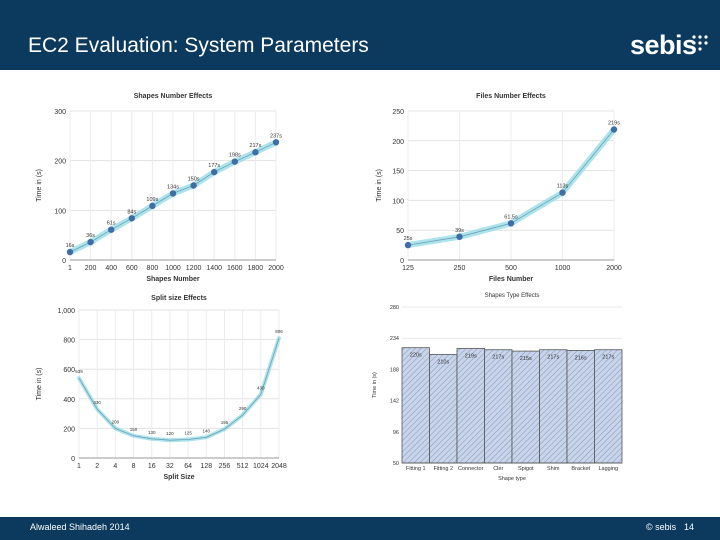  Describe the element at coordinates (179, 389) in the screenshot. I see `series-line` at that location.